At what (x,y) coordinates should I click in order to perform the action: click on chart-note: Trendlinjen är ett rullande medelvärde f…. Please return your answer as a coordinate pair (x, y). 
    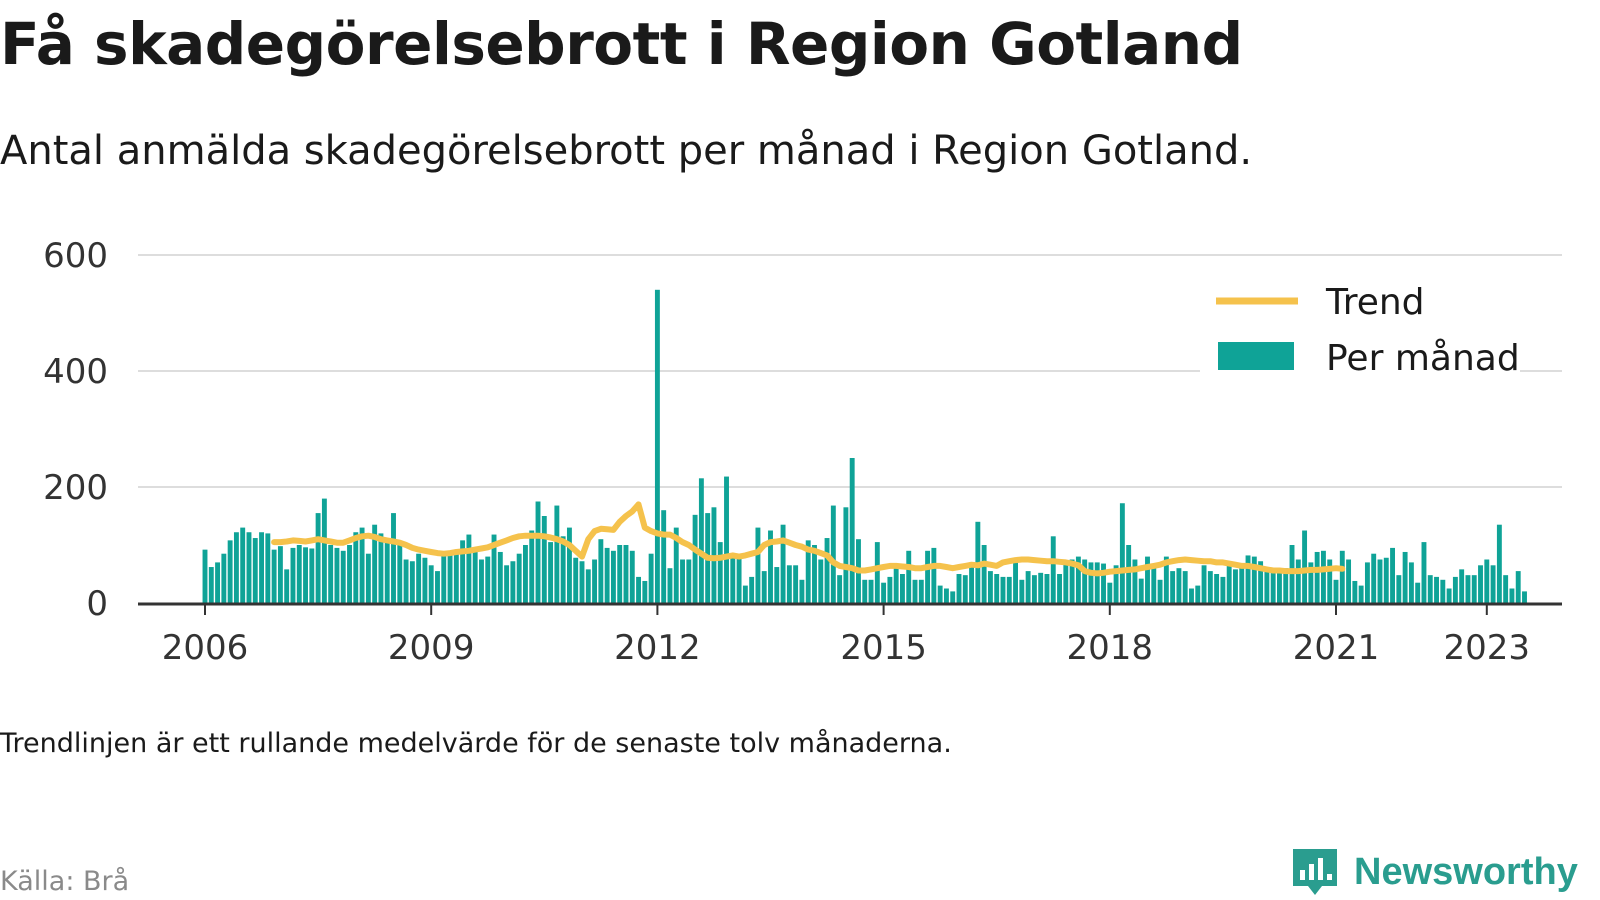
    Looking at the image, I should click on (476, 743).